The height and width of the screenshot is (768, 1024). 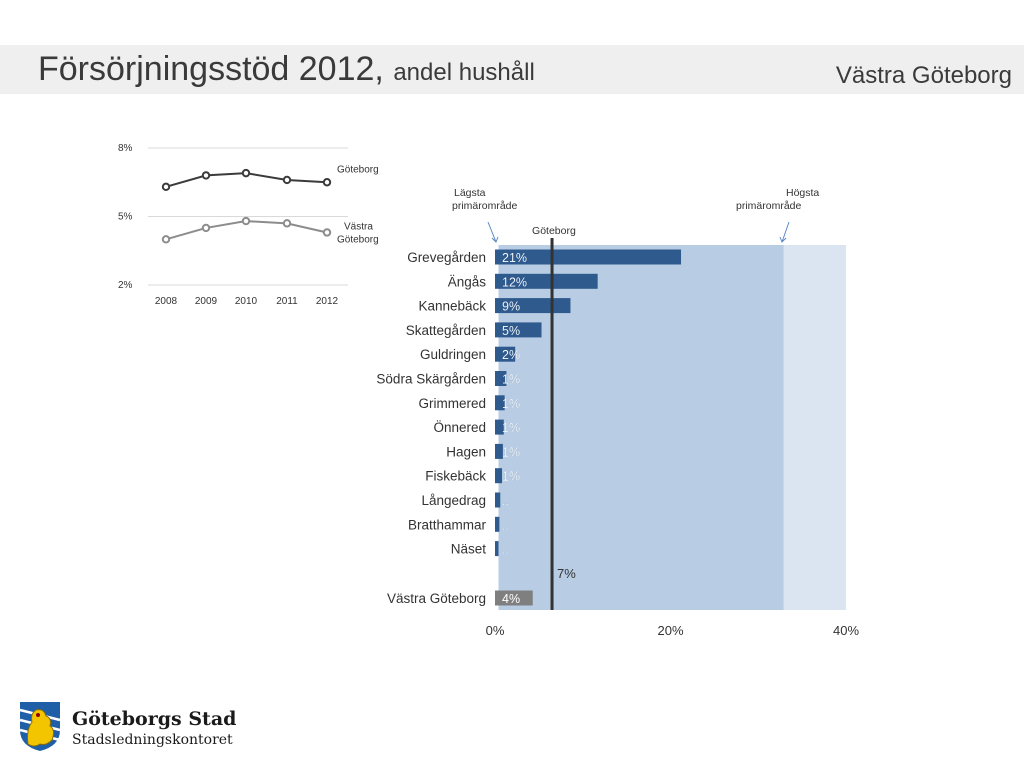 I want to click on bar-category-label: Önnered, so click(x=459, y=427).